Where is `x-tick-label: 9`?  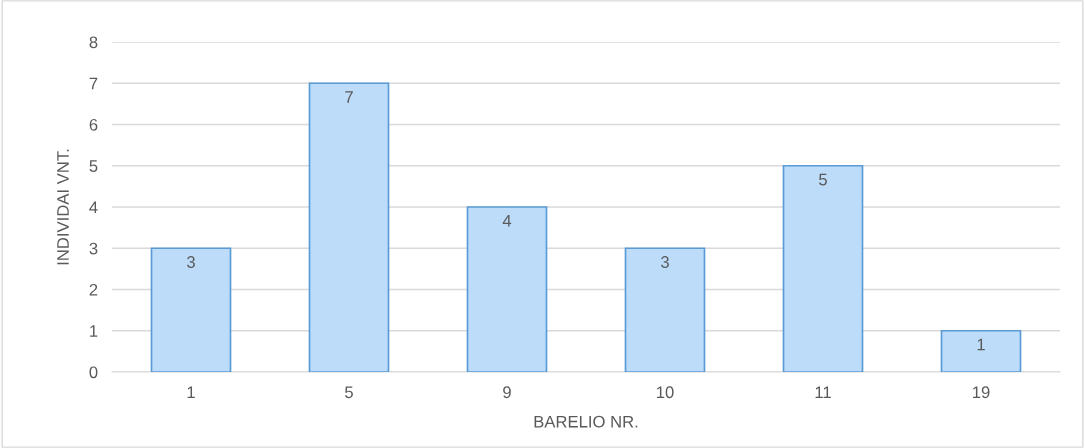
x-tick-label: 9 is located at coordinates (507, 392).